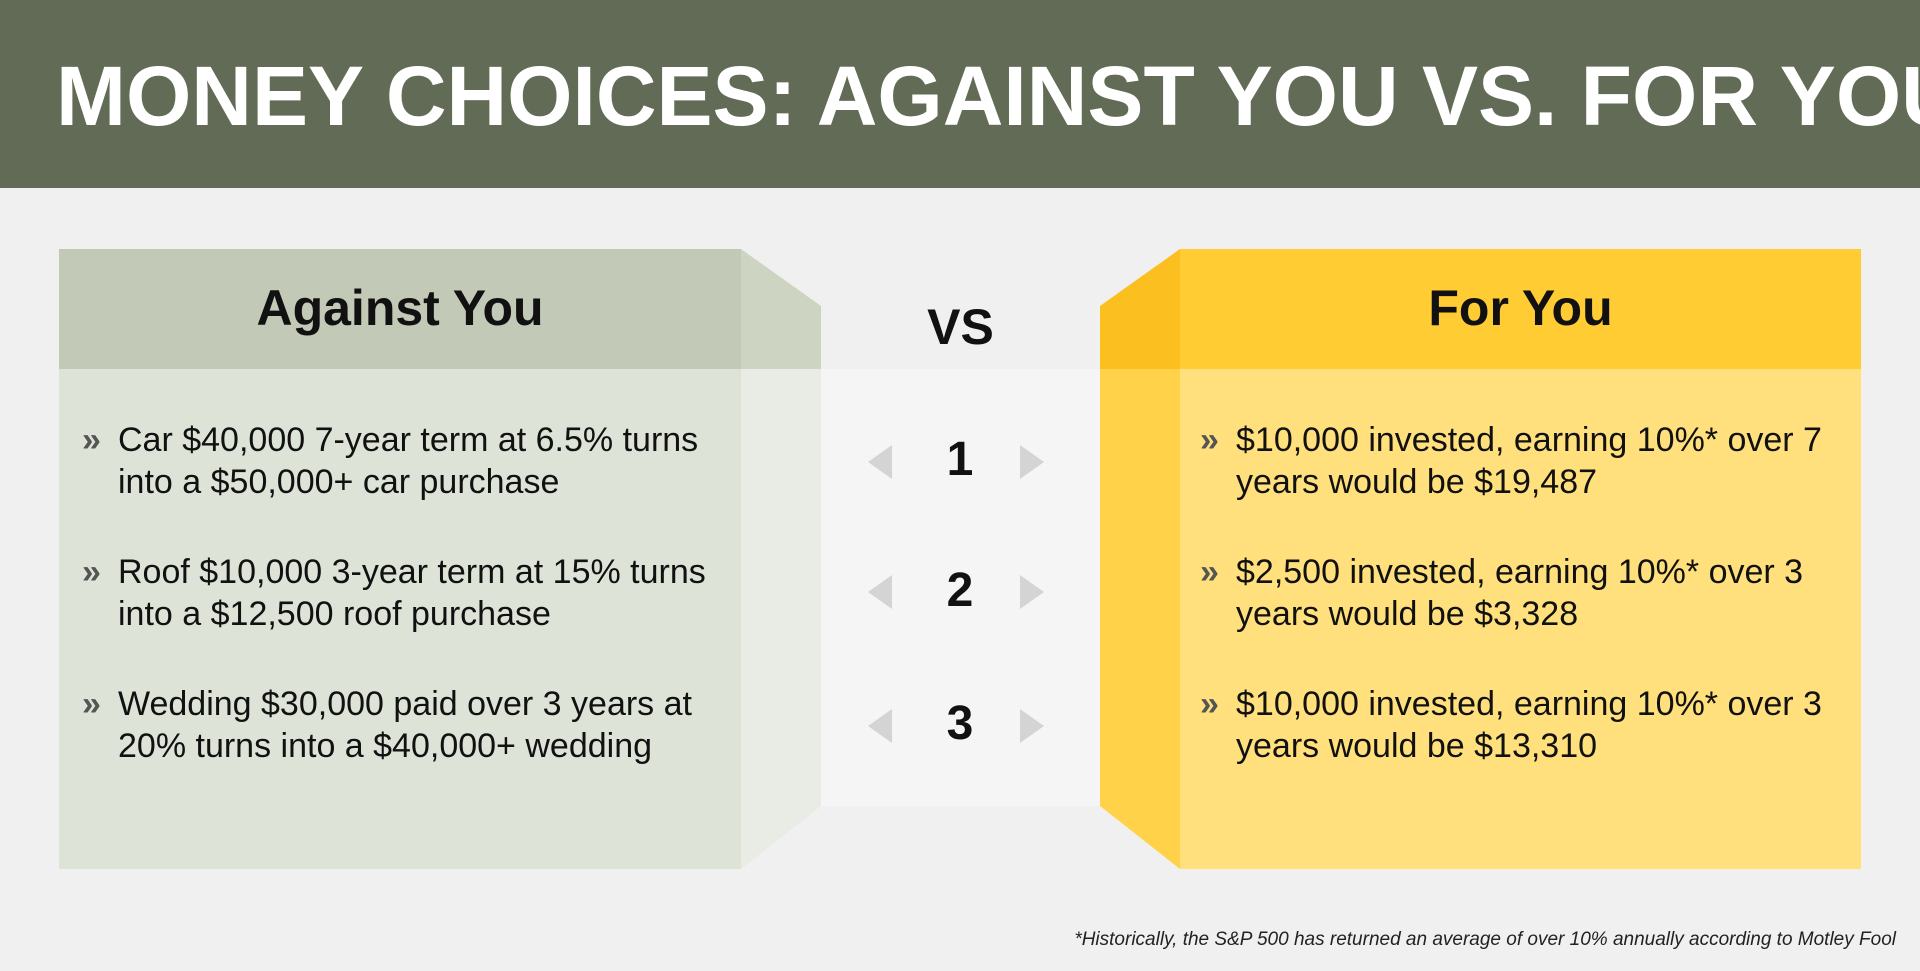  What do you see at coordinates (1529, 440) in the screenshot?
I see `for-item-1-line1: $10,000 invested, earning 10%* over 7` at bounding box center [1529, 440].